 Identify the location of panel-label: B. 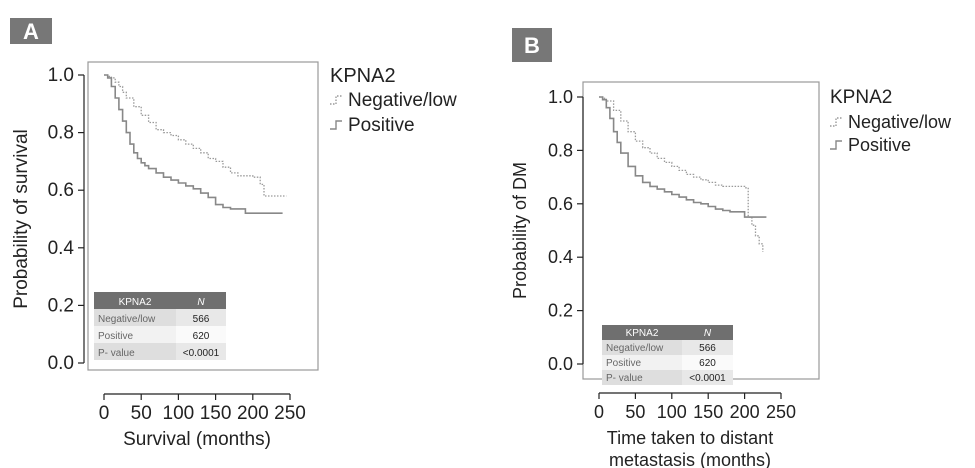
(532, 45).